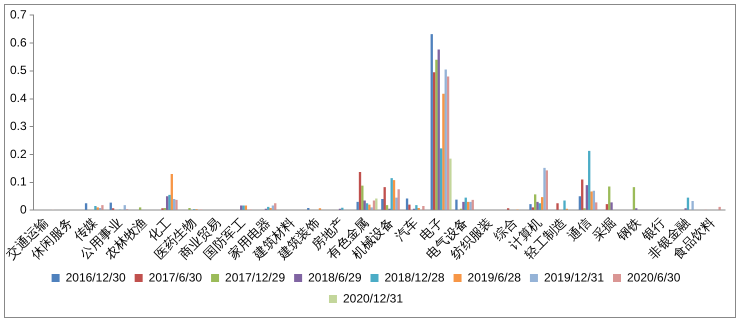 The height and width of the screenshot is (323, 741). Describe the element at coordinates (18, 181) in the screenshot. I see `y-tick-label: 0.1` at that location.